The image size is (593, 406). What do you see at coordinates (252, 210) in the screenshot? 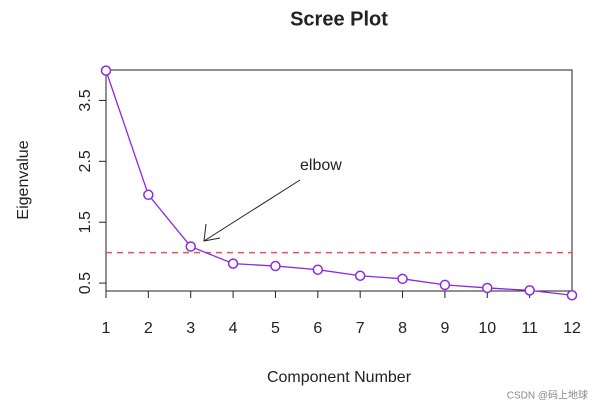
I see `annotation-arrow` at bounding box center [252, 210].